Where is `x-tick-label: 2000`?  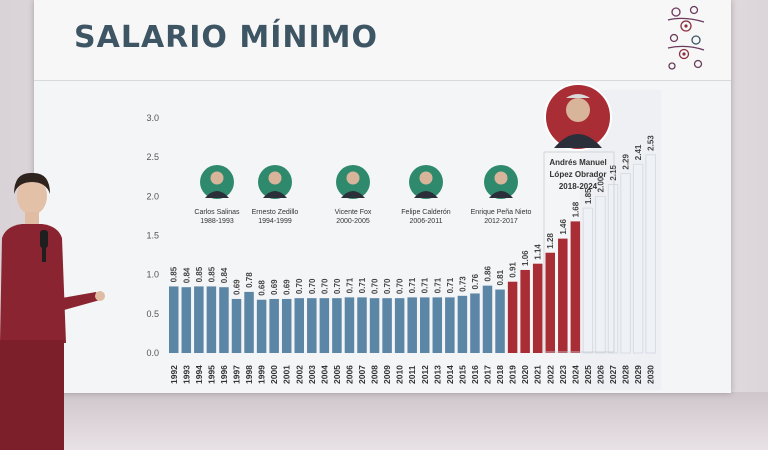 x-tick-label: 2000 is located at coordinates (274, 374).